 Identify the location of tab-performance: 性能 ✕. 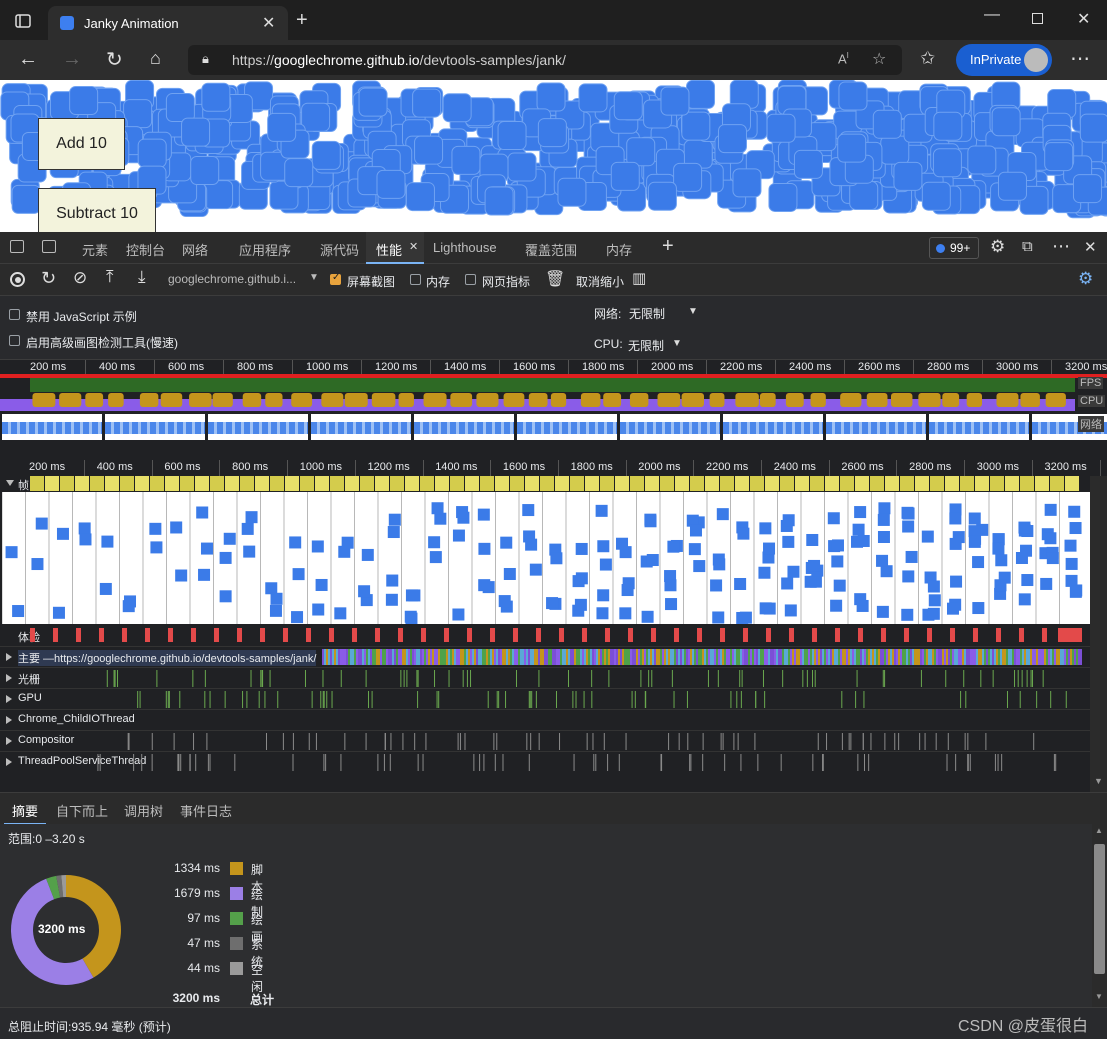
(395, 248).